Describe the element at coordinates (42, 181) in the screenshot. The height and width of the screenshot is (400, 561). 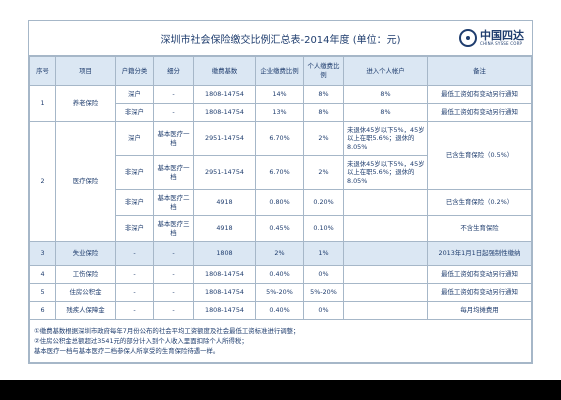
I see `cell-no: 2` at that location.